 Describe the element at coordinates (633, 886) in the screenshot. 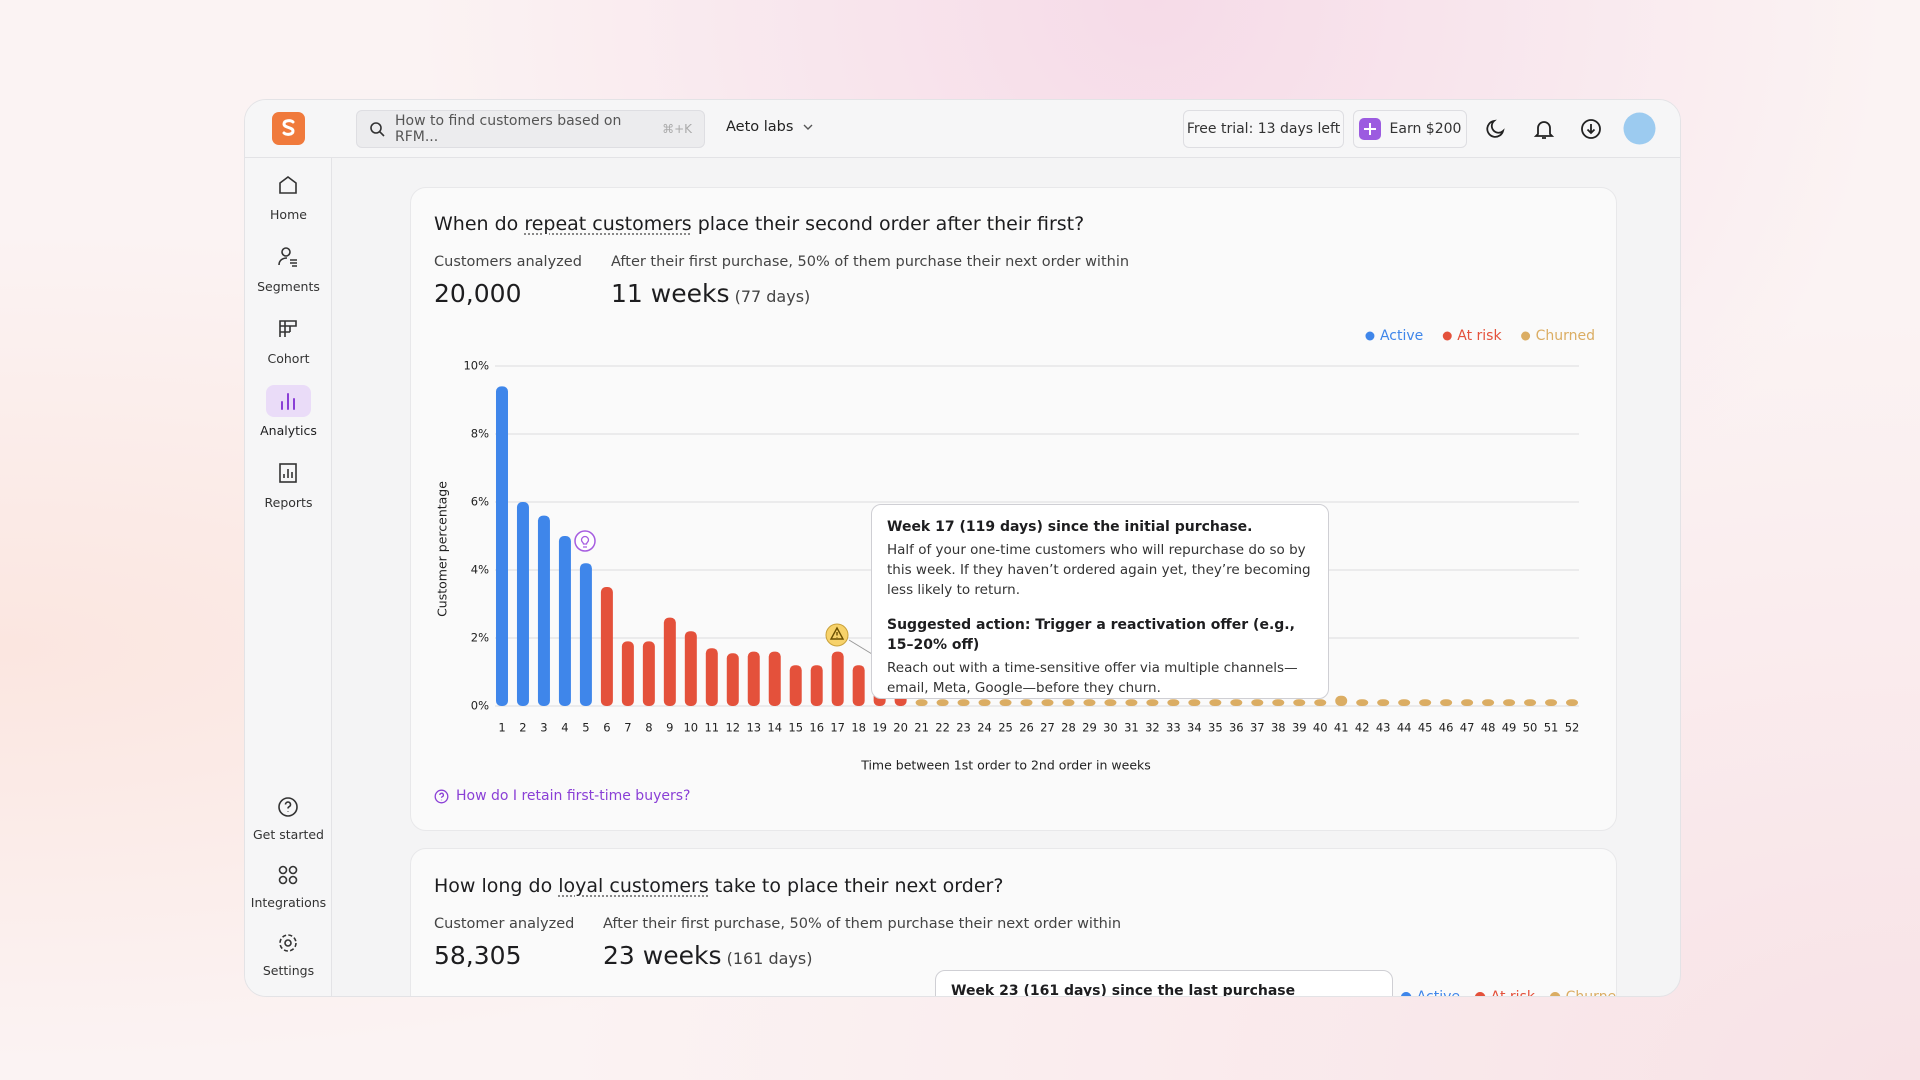

I see `title-term: loyal customers` at that location.